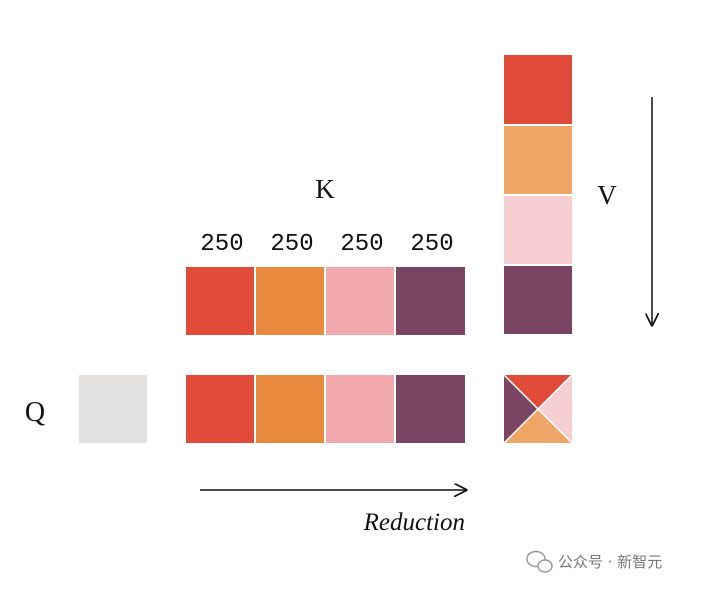 Image resolution: width=720 pixels, height=589 pixels. I want to click on q-row, so click(325, 409).